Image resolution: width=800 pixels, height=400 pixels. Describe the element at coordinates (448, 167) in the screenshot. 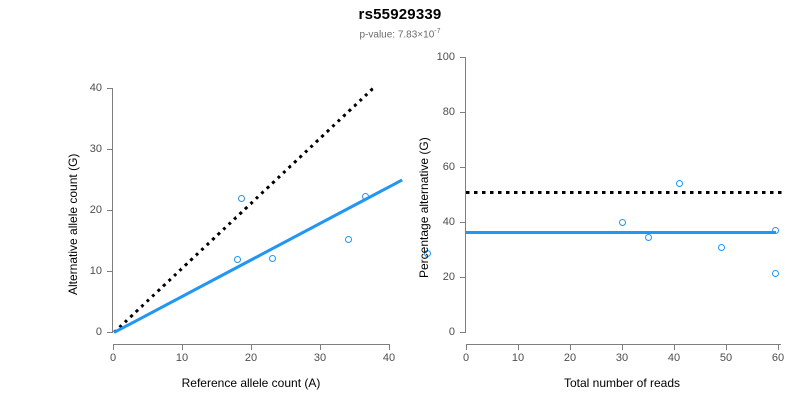

I see `y-tick-label-right-60: 60` at that location.